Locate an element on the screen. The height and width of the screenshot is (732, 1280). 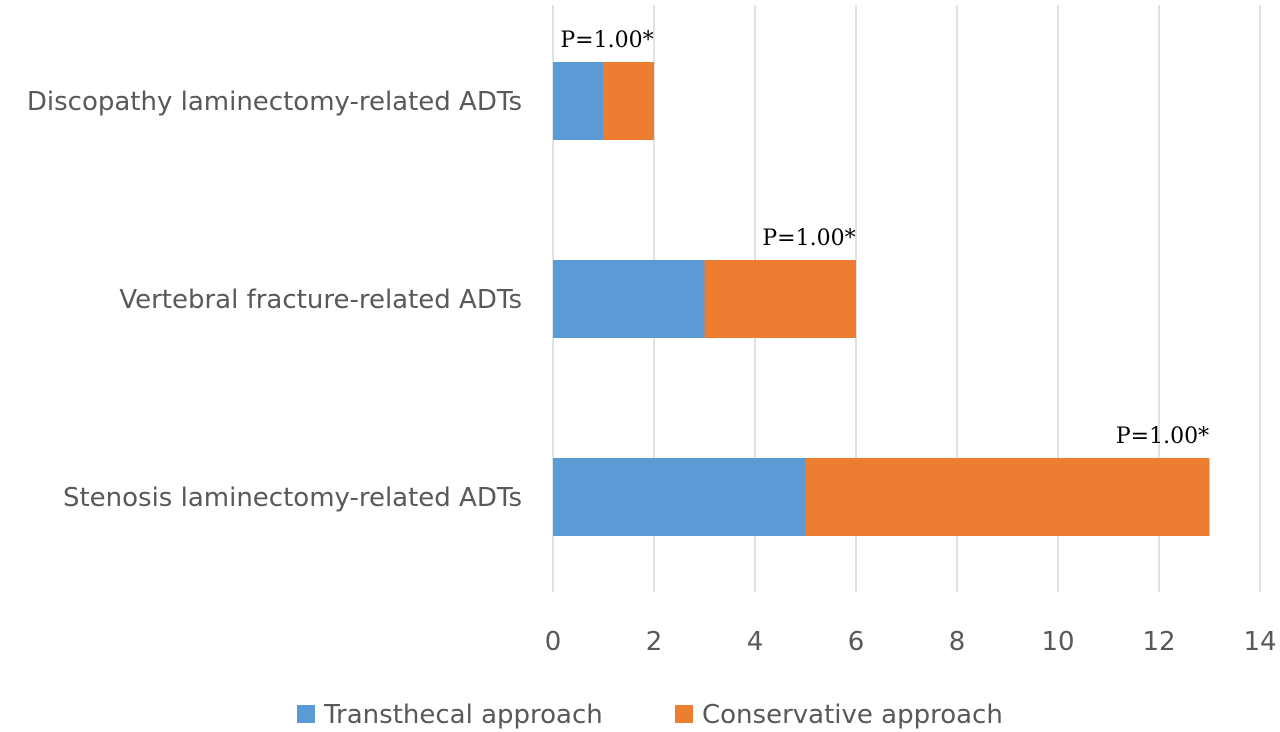
x-tick-label: 4 is located at coordinates (755, 642).